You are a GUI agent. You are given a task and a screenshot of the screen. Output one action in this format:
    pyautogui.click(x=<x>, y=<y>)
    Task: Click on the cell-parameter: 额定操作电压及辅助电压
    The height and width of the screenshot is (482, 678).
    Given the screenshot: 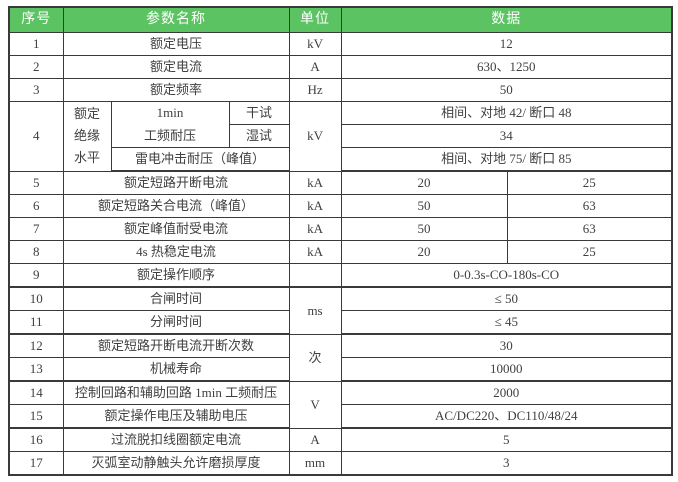 What is the action you would take?
    pyautogui.click(x=176, y=416)
    